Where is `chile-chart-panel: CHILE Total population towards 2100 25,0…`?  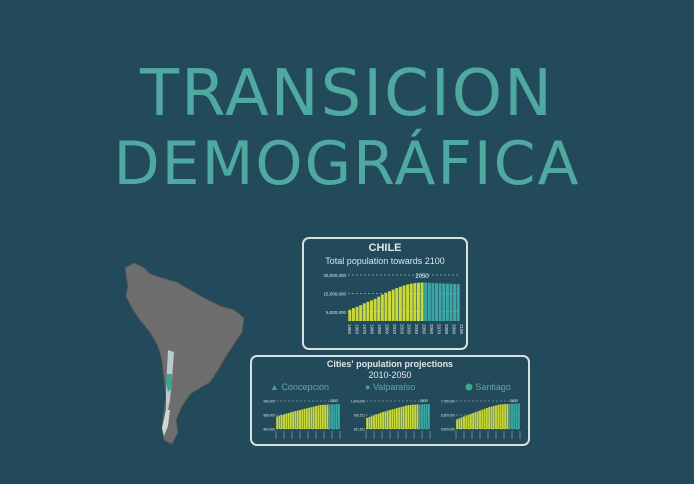
chile-chart-panel: CHILE Total population towards 2100 25,0… is located at coordinates (385, 293).